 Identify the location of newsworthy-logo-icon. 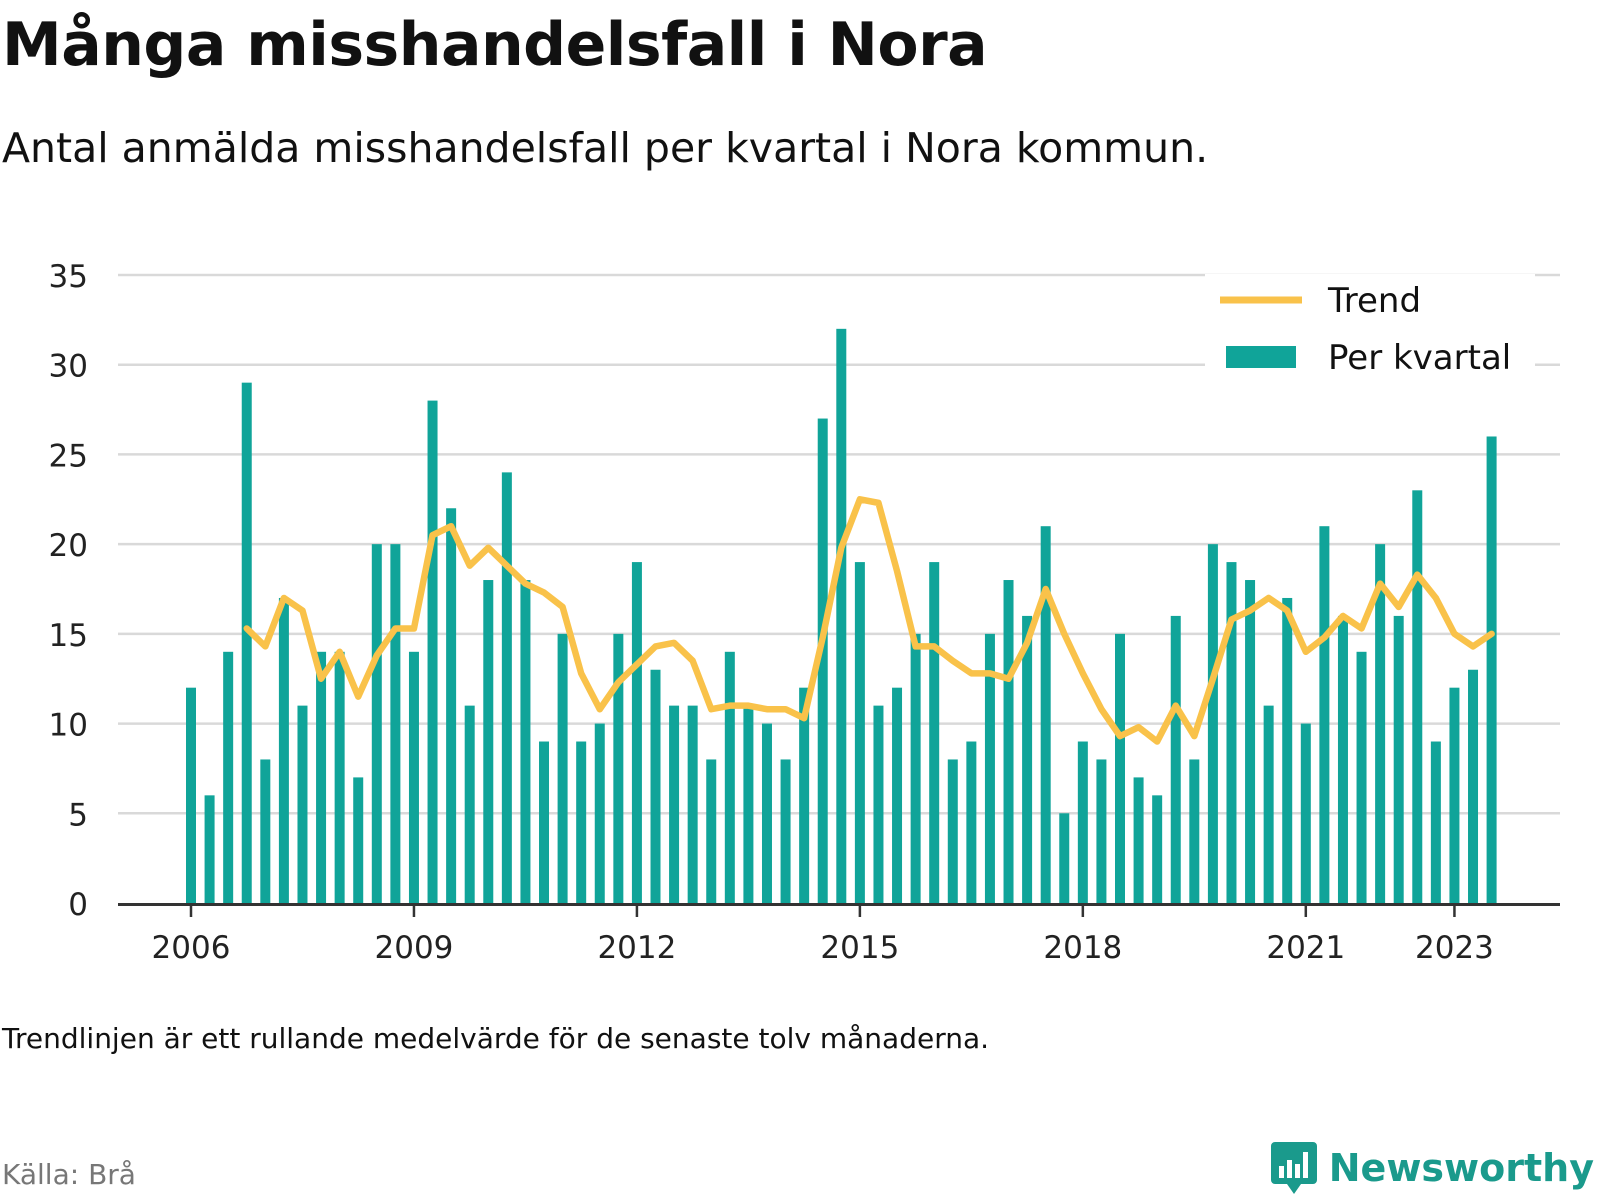
(1293, 1168).